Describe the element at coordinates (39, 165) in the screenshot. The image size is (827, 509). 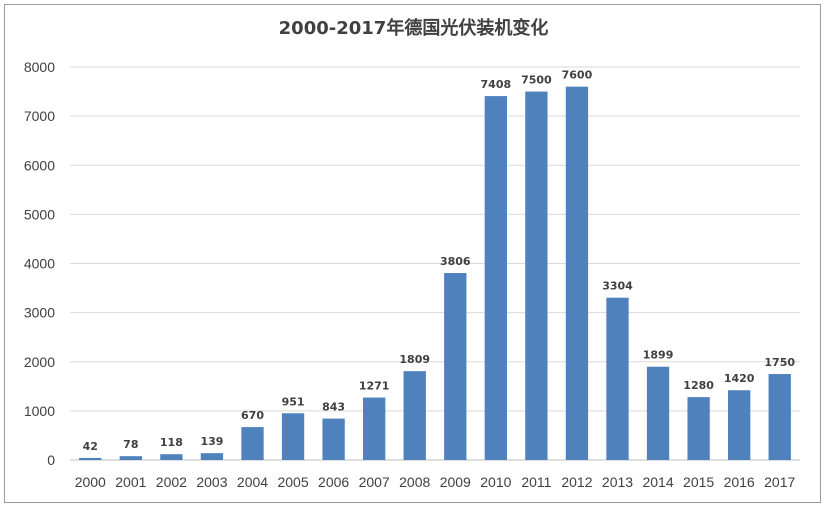
I see `y-tick-label: 6000` at that location.